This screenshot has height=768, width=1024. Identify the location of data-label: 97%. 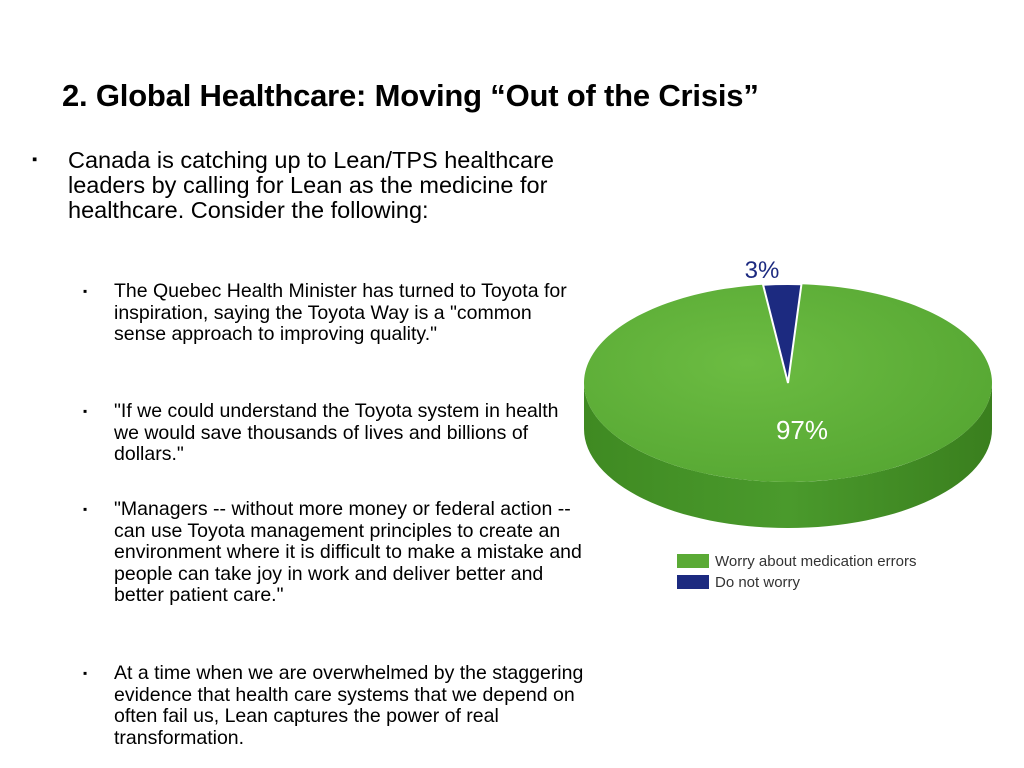
(802, 430).